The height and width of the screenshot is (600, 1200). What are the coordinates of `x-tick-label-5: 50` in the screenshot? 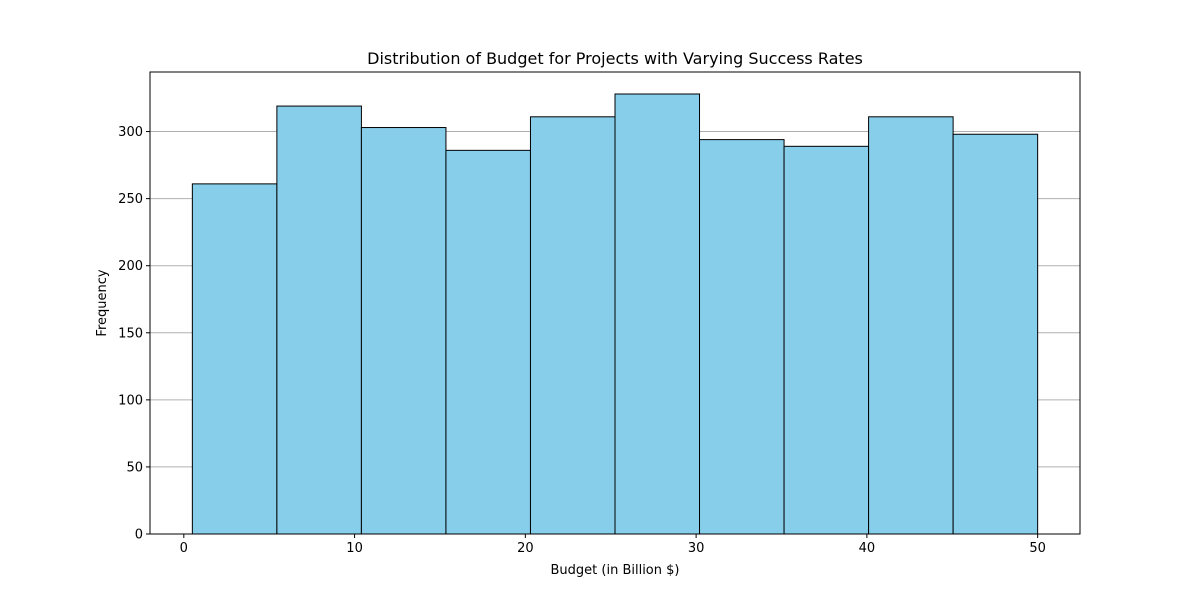 It's located at (1037, 548).